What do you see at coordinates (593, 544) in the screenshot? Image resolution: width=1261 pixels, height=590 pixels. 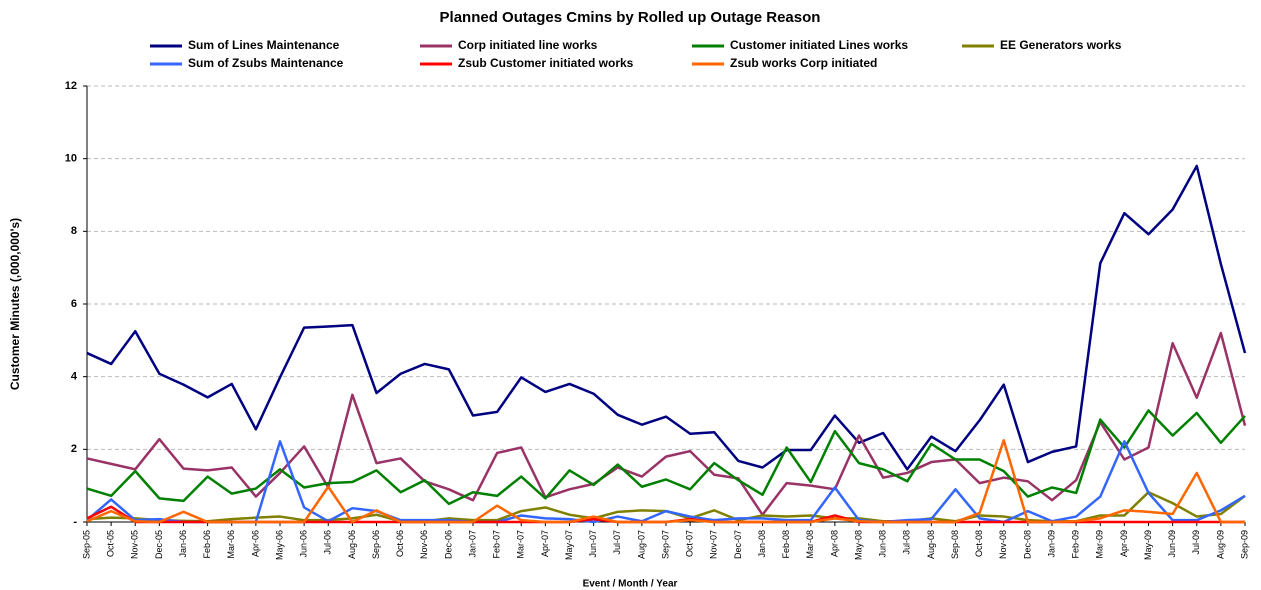 I see `x-tick-label: Jun-07` at bounding box center [593, 544].